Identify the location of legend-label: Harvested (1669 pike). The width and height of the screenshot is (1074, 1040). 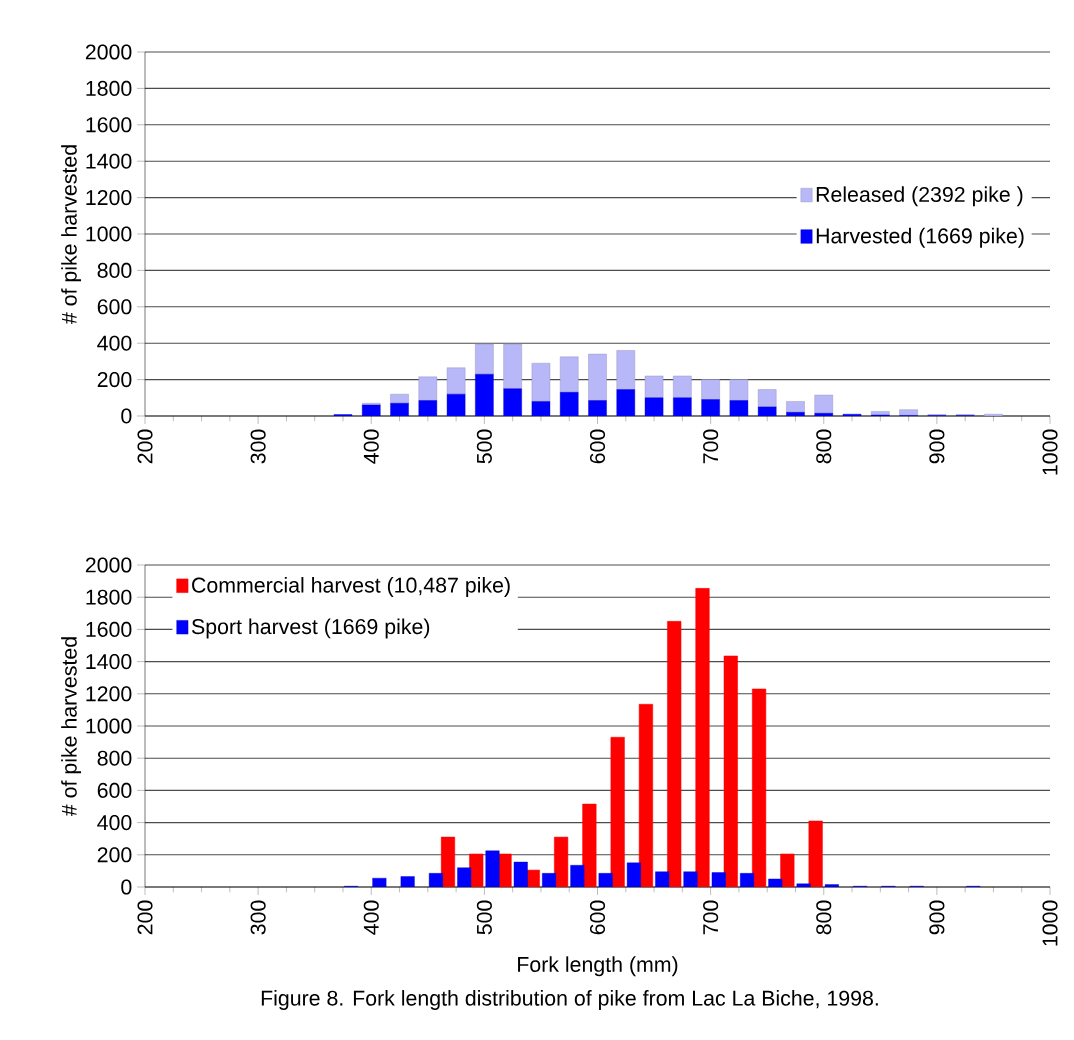
(920, 237).